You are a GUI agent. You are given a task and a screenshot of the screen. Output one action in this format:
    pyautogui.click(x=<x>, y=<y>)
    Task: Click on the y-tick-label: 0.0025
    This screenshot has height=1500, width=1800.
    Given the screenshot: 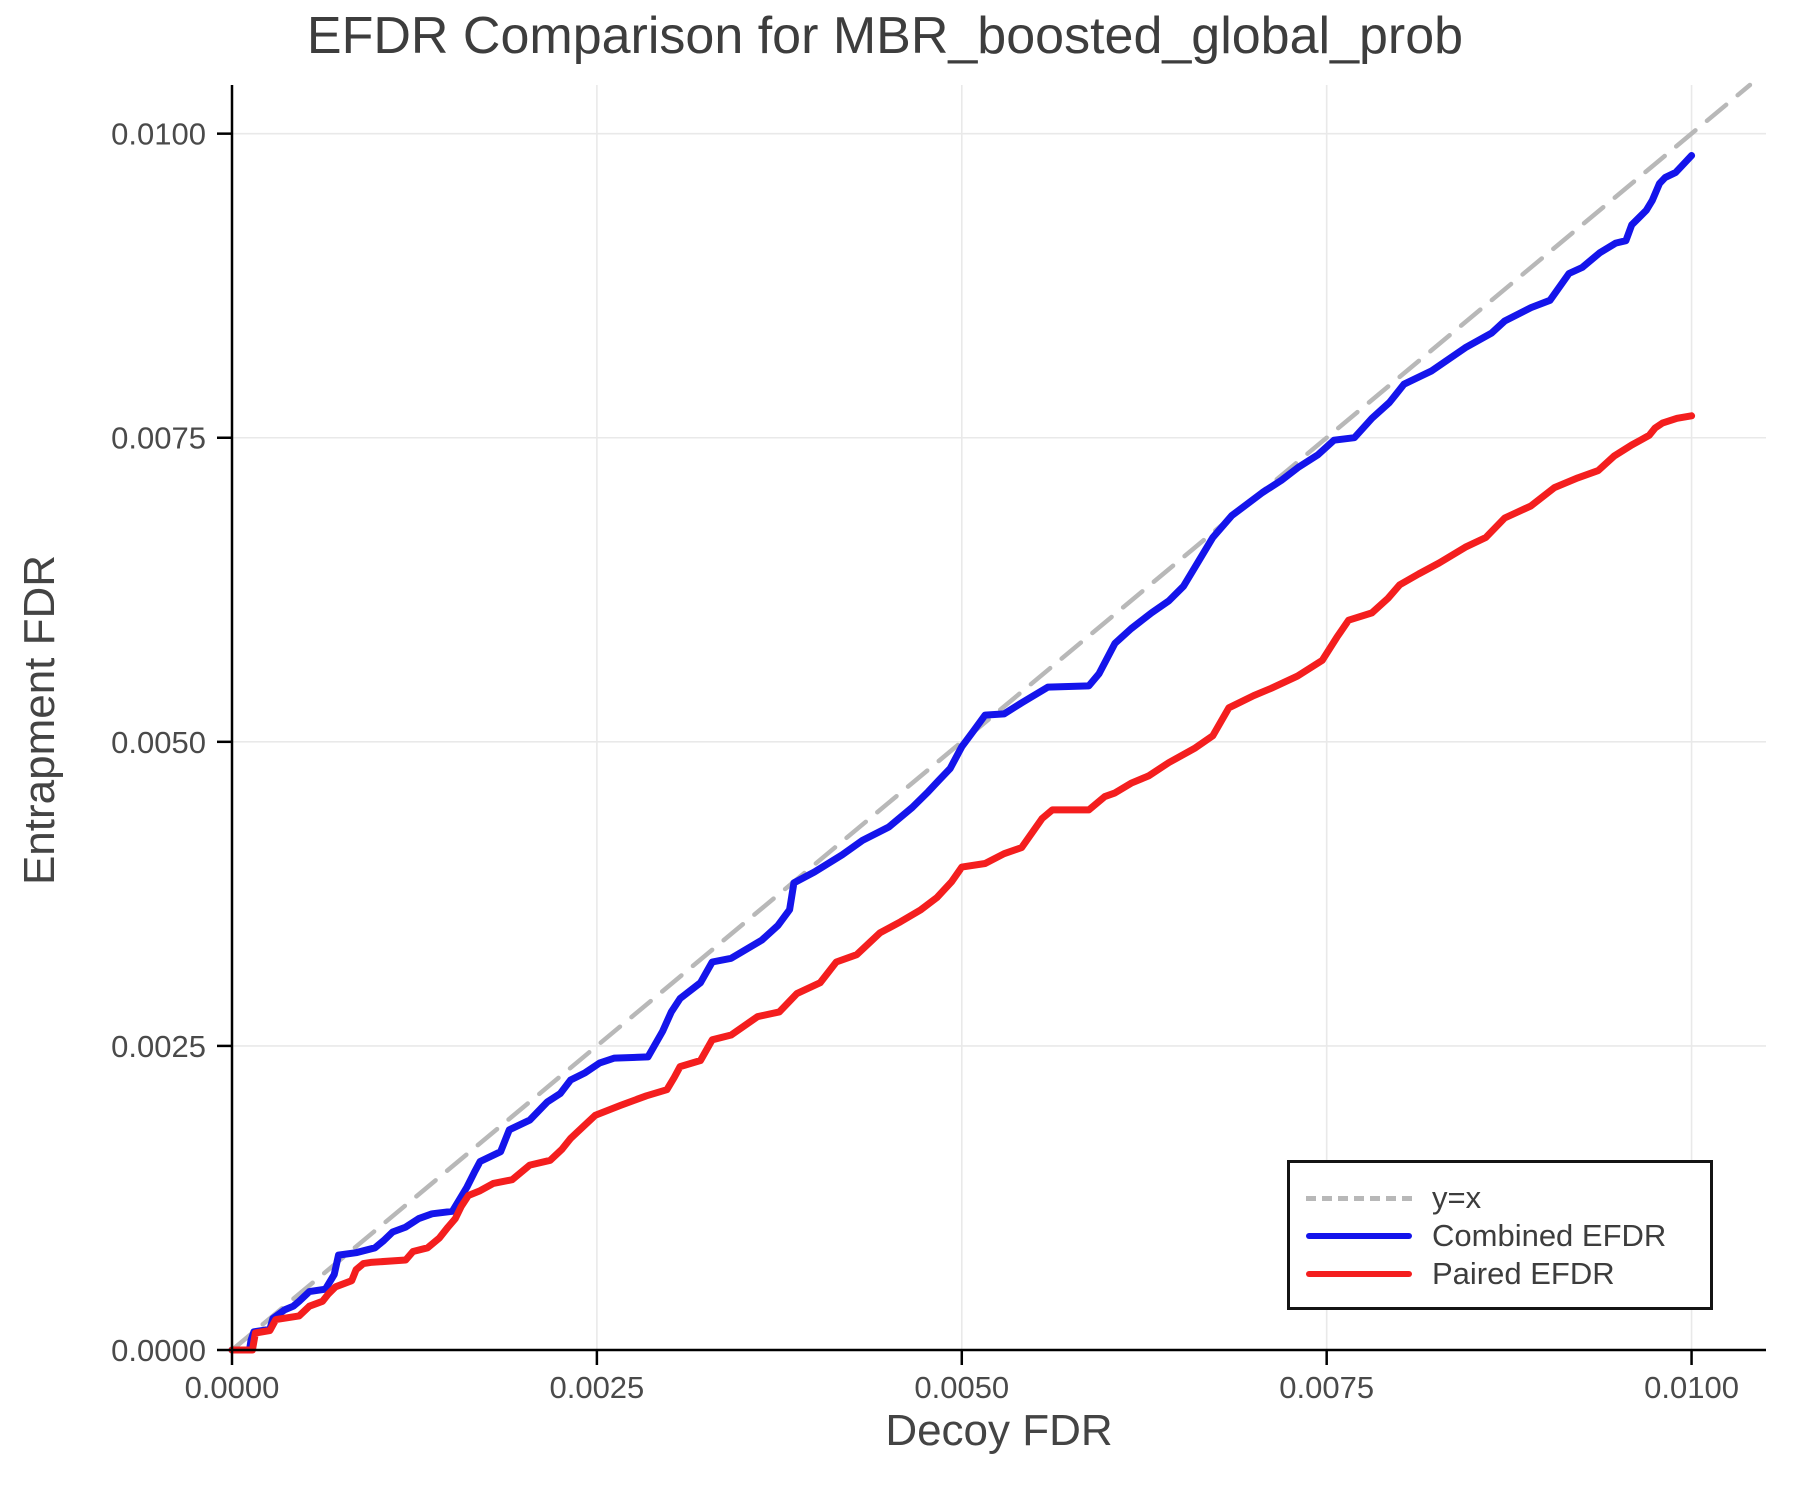 What is the action you would take?
    pyautogui.click(x=158, y=1046)
    